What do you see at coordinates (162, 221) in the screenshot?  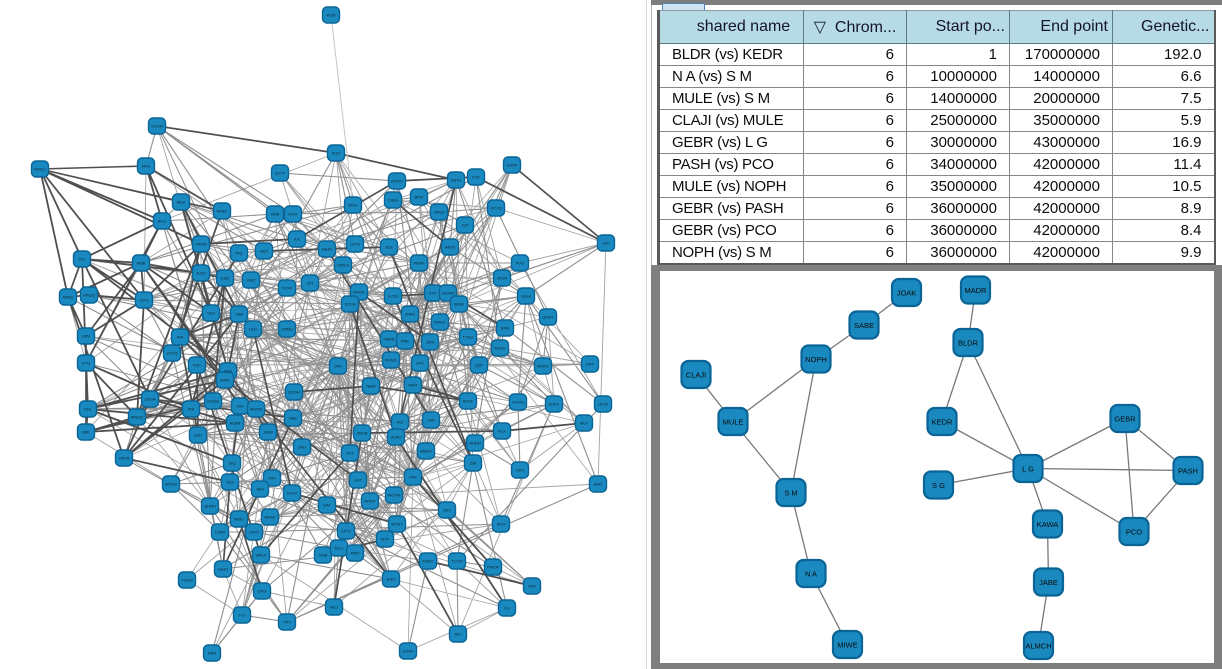 I see `svg-text: ACU` at bounding box center [162, 221].